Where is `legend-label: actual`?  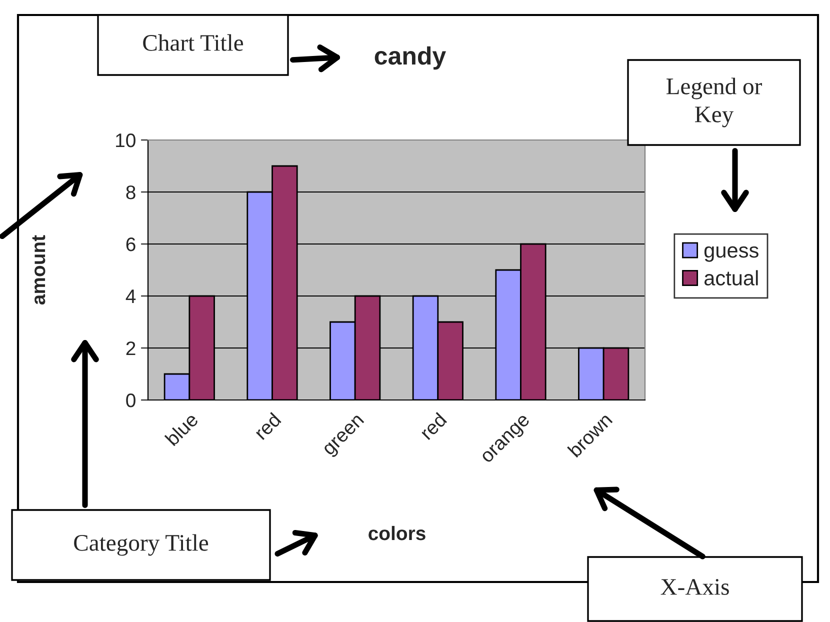
legend-label: actual is located at coordinates (731, 278).